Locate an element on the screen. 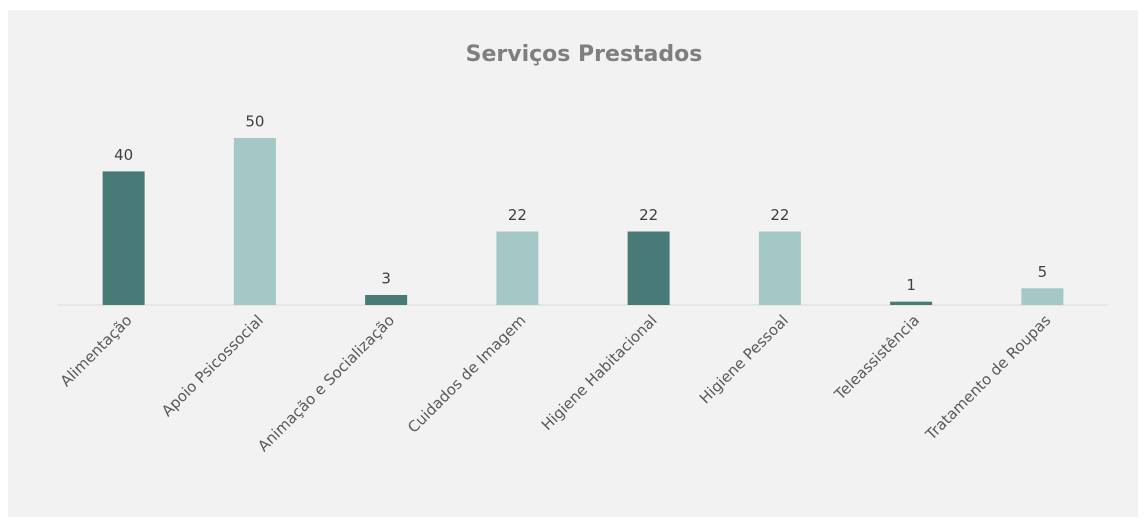  value-label: 5 is located at coordinates (1043, 272).